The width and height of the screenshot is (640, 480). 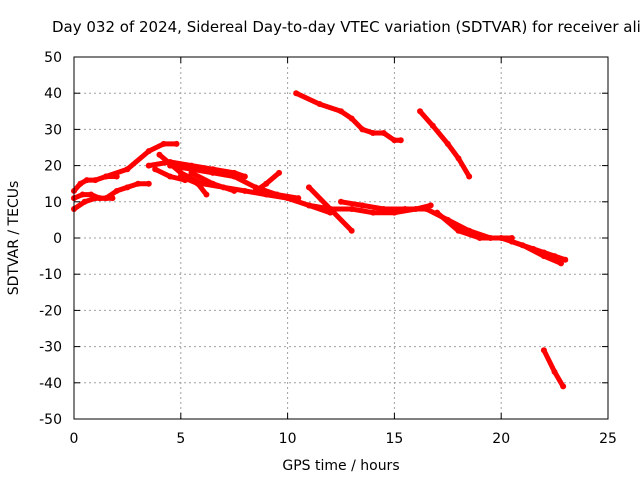 What do you see at coordinates (288, 439) in the screenshot?
I see `x-tick-label: 10` at bounding box center [288, 439].